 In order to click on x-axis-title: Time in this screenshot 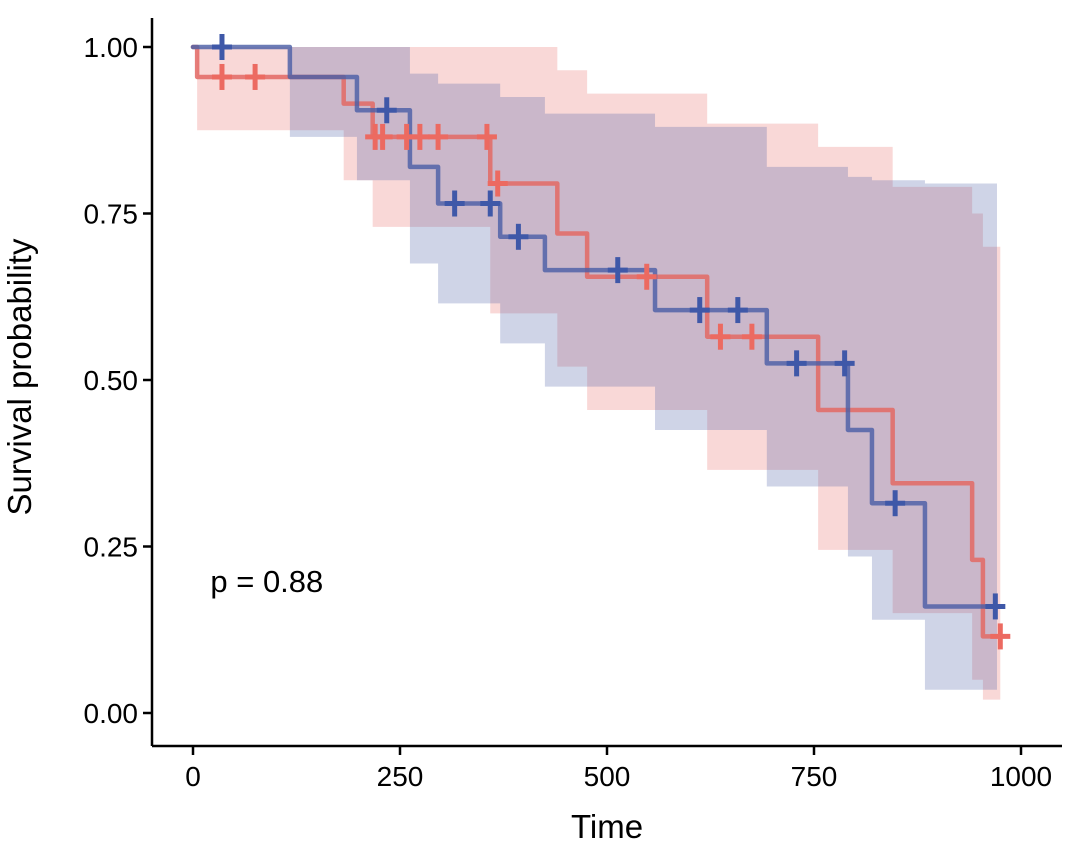, I will do `click(607, 826)`.